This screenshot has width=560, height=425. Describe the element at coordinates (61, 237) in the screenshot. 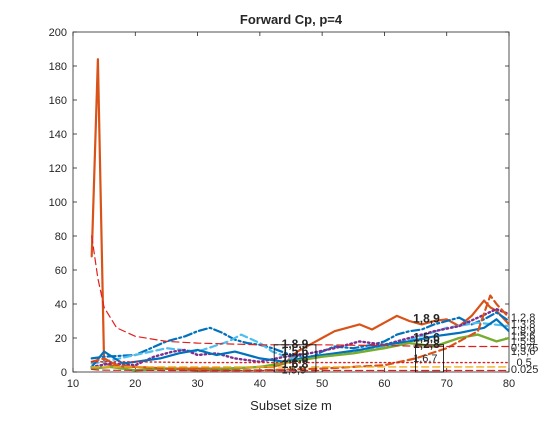

I see `y-tick-label: 80` at that location.